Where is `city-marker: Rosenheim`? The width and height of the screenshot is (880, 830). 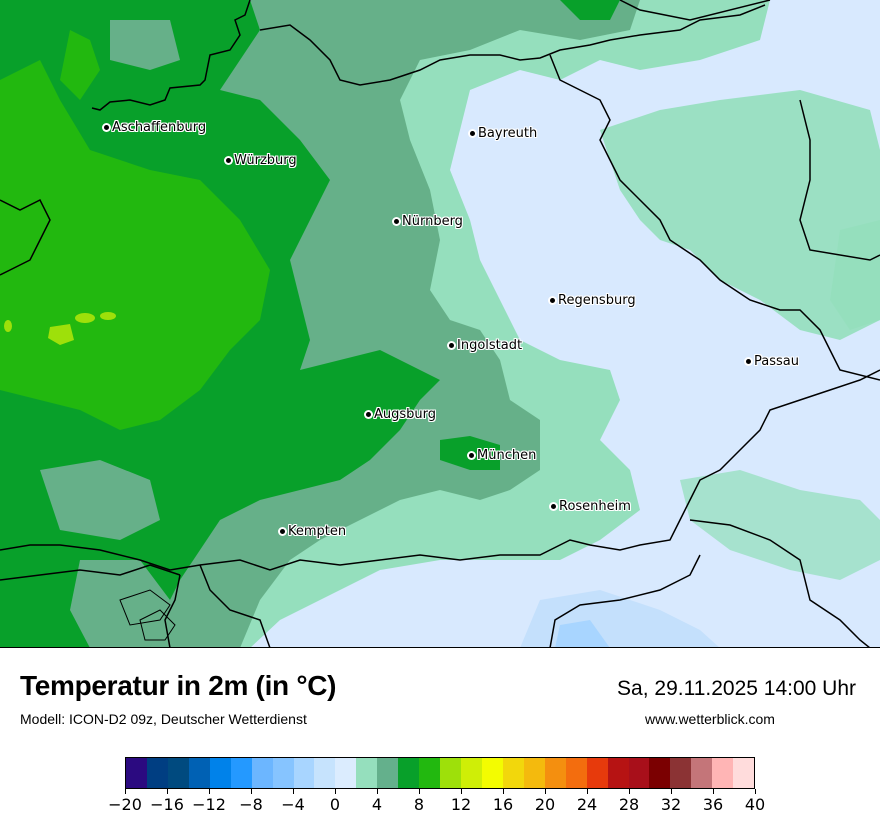
city-marker: Rosenheim is located at coordinates (591, 506).